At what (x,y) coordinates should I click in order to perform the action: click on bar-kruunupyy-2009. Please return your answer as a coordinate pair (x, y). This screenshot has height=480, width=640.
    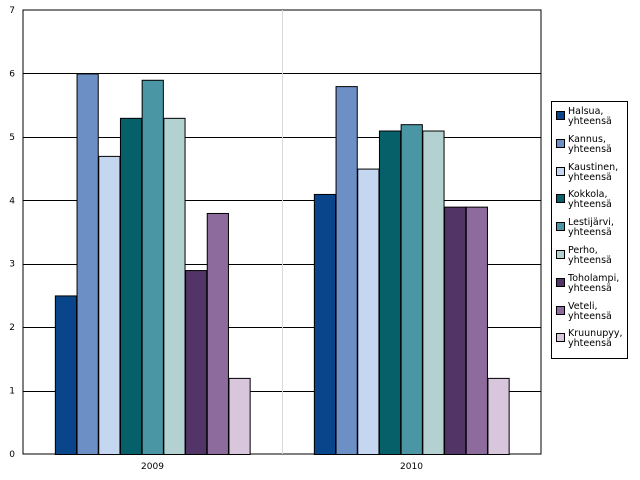
    Looking at the image, I should click on (239, 416).